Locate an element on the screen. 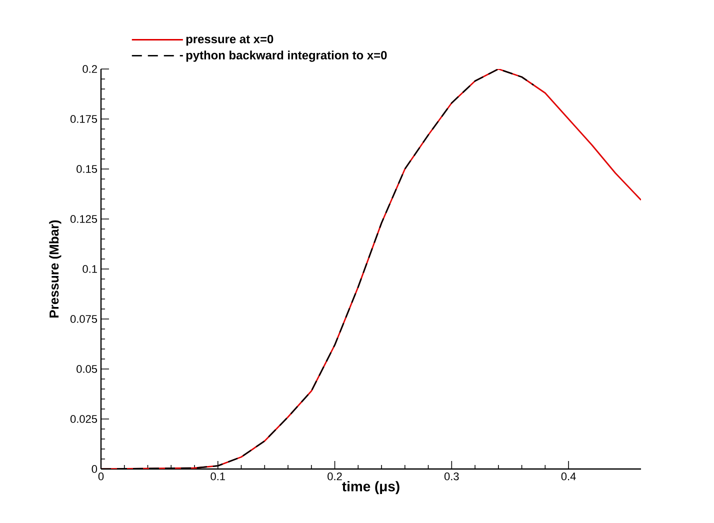 Image resolution: width=714 pixels, height=523 pixels. x-tick-label: 0.3 is located at coordinates (451, 476).